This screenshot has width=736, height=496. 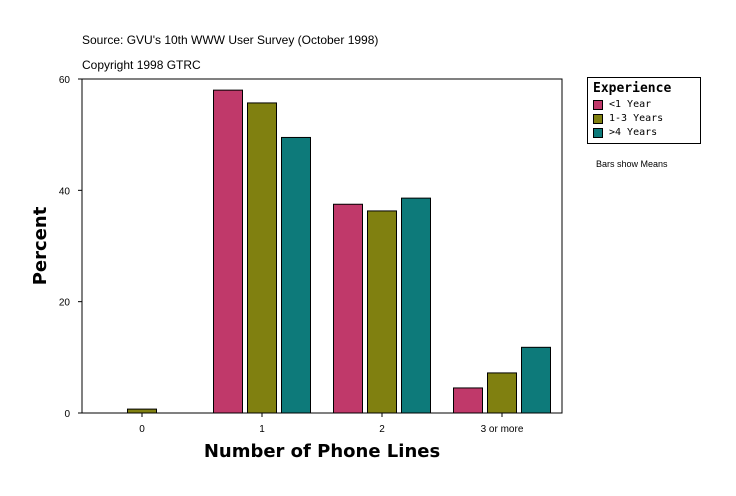 What do you see at coordinates (322, 451) in the screenshot?
I see `x-axis-title: Number of Phone Lines` at bounding box center [322, 451].